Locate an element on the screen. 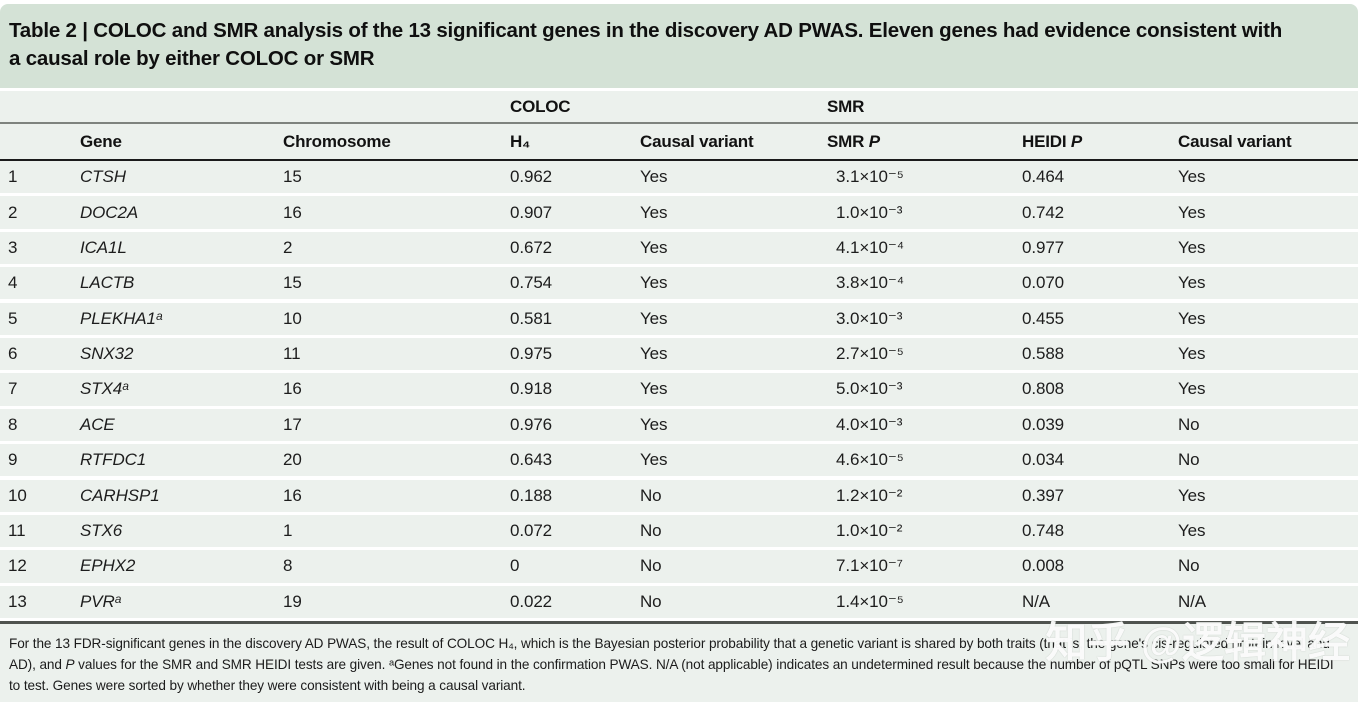 The height and width of the screenshot is (702, 1358). smr-p-value: 1.0×10⁻² is located at coordinates (869, 531).